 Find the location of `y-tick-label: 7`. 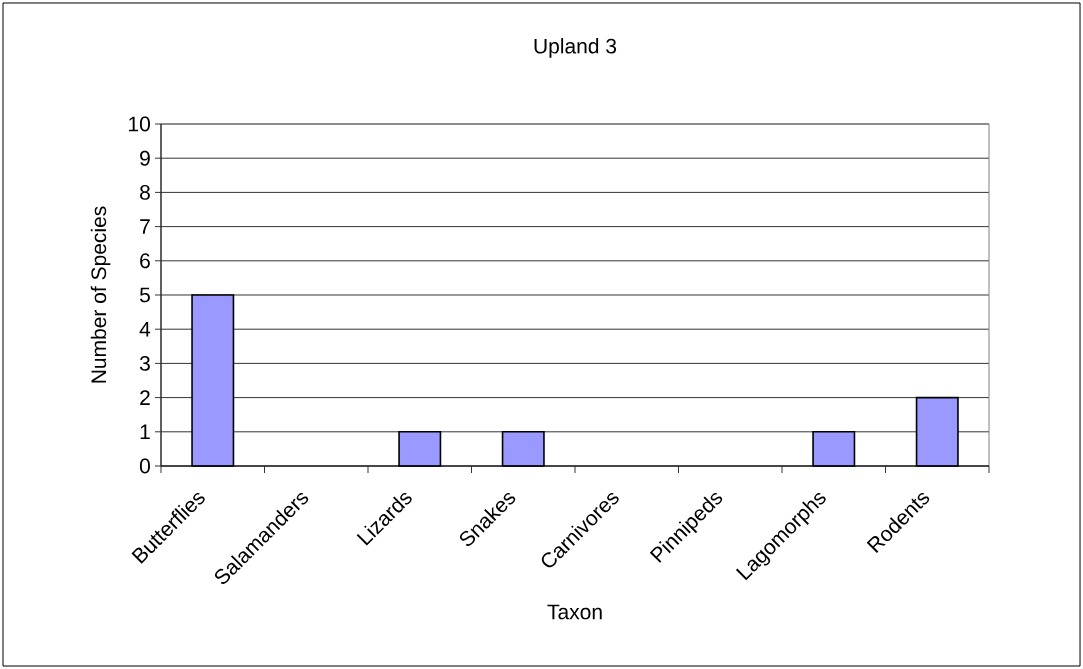

y-tick-label: 7 is located at coordinates (145, 226).